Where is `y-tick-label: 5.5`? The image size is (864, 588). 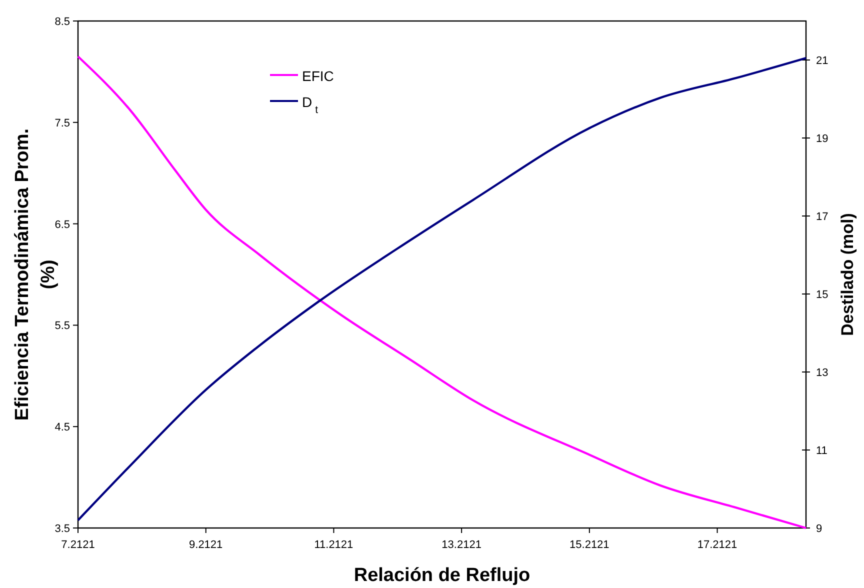 y-tick-label: 5.5 is located at coordinates (62, 326).